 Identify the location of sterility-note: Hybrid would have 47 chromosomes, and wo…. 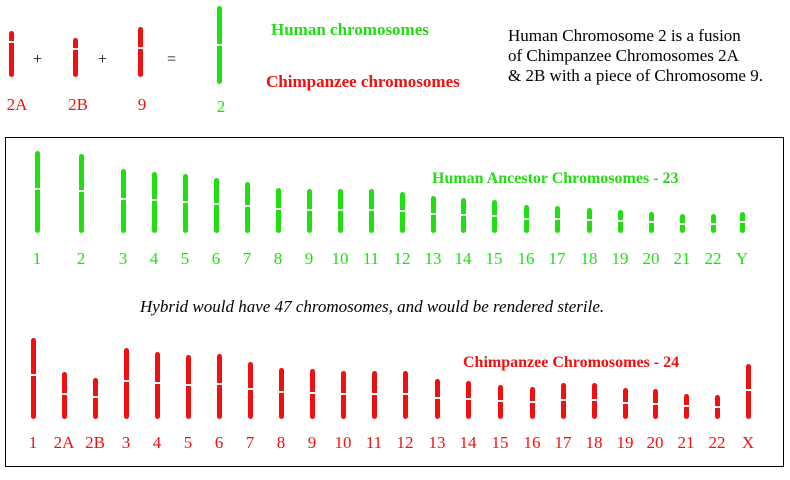
(372, 306).